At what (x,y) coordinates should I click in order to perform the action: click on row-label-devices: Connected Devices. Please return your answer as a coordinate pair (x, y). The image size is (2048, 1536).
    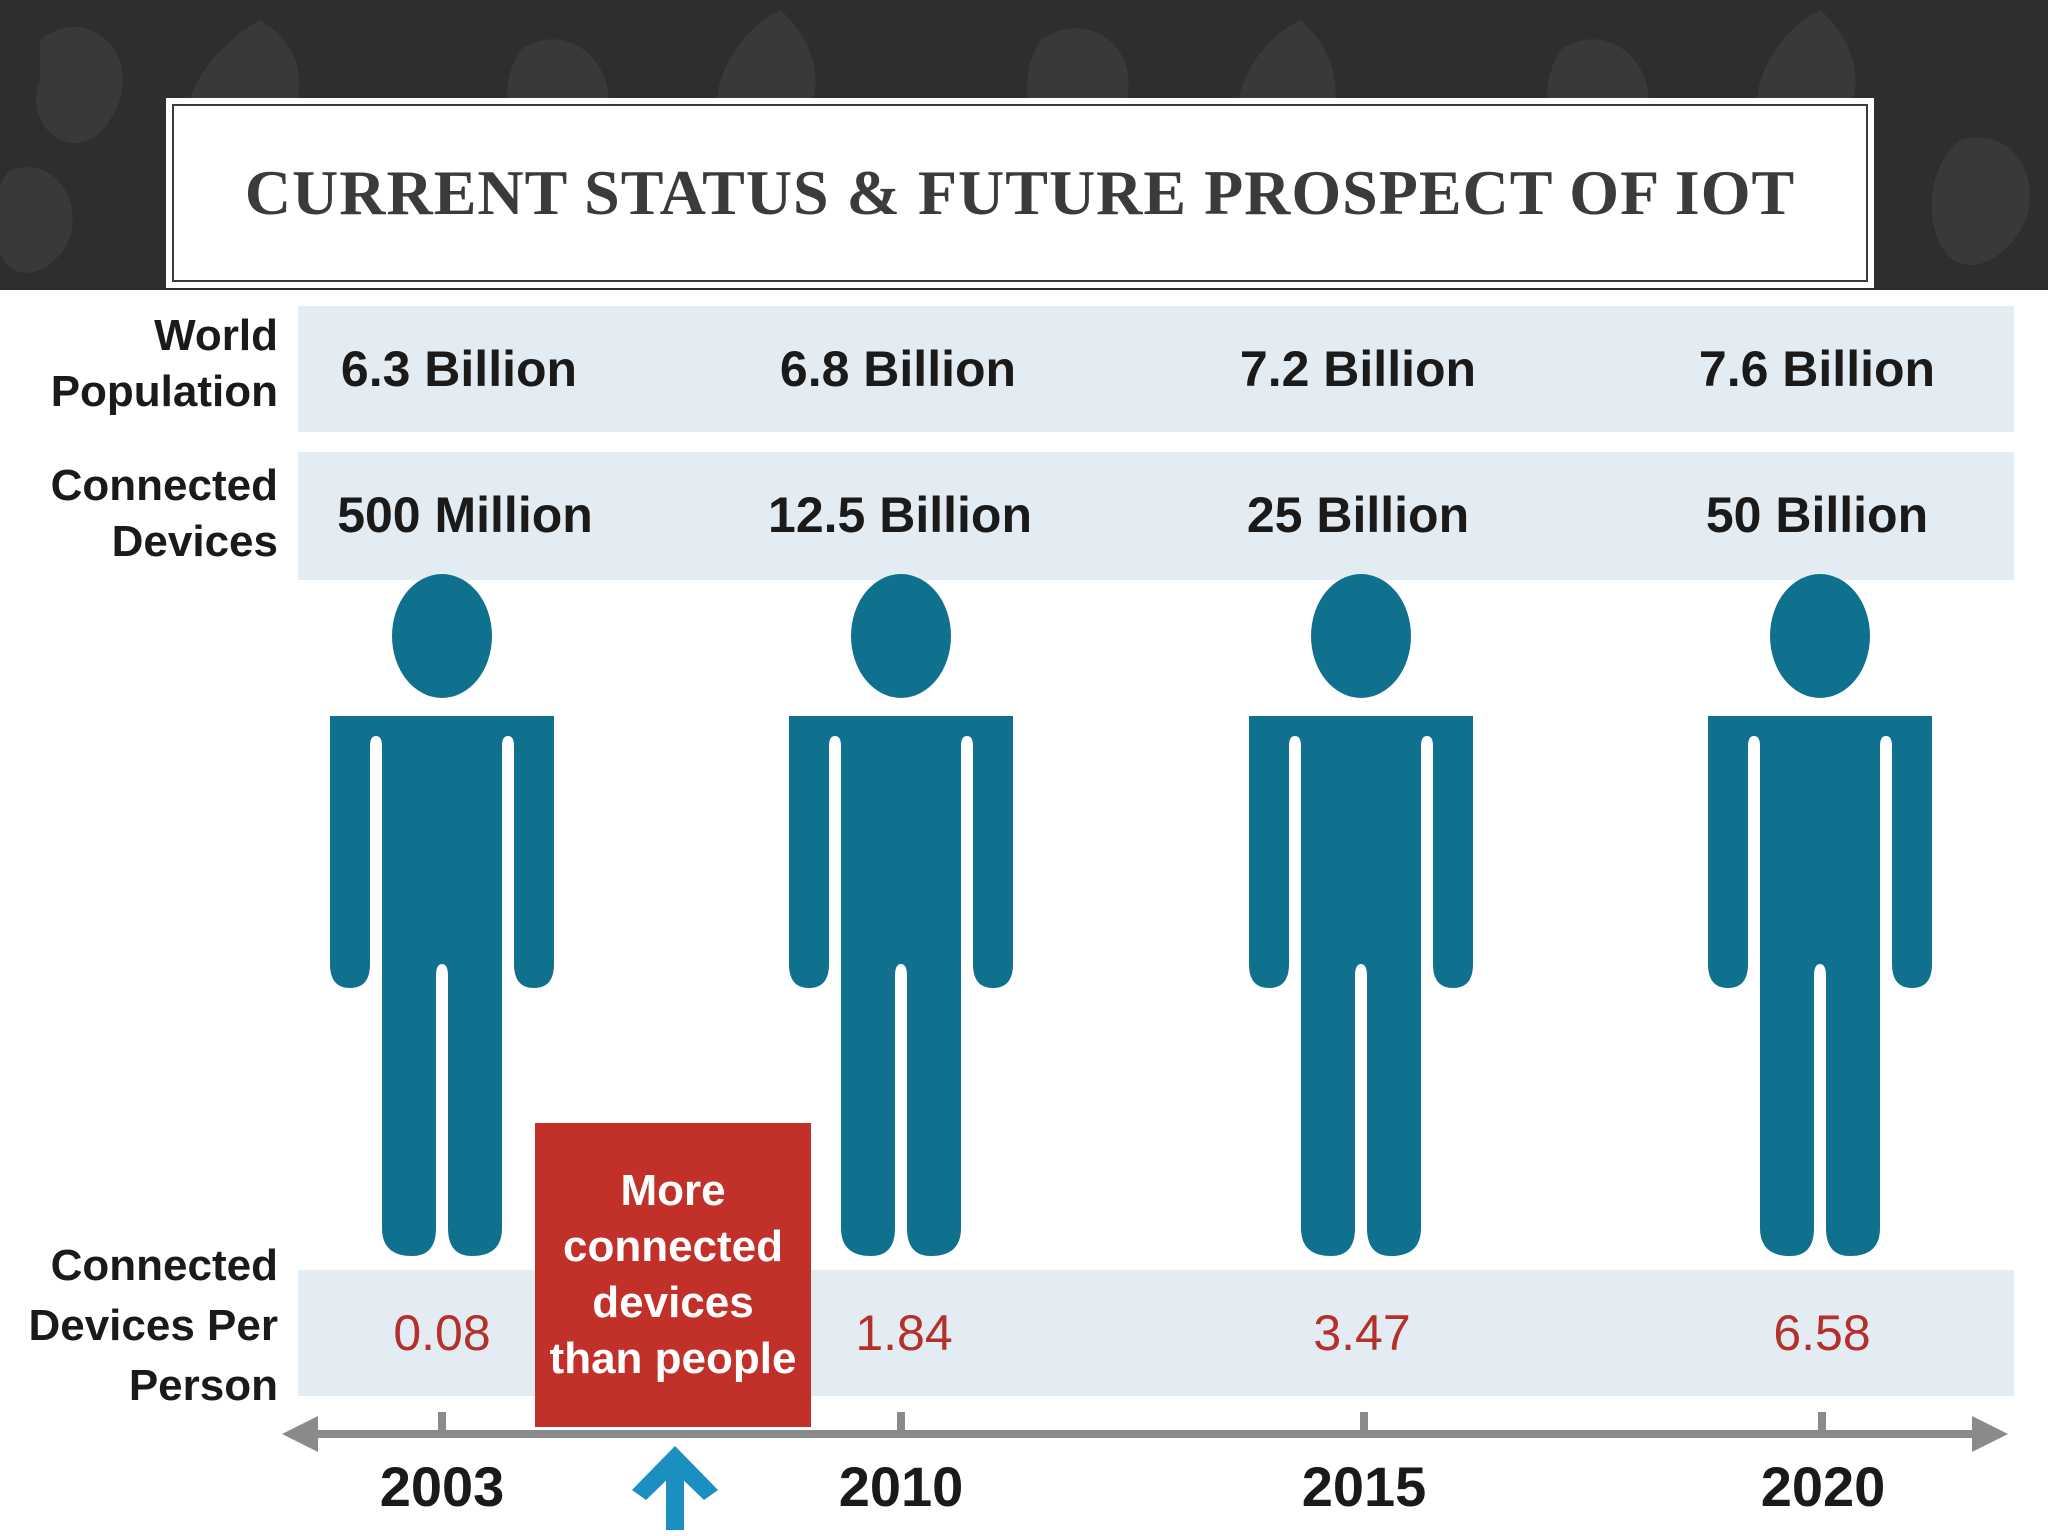
    Looking at the image, I should click on (164, 513).